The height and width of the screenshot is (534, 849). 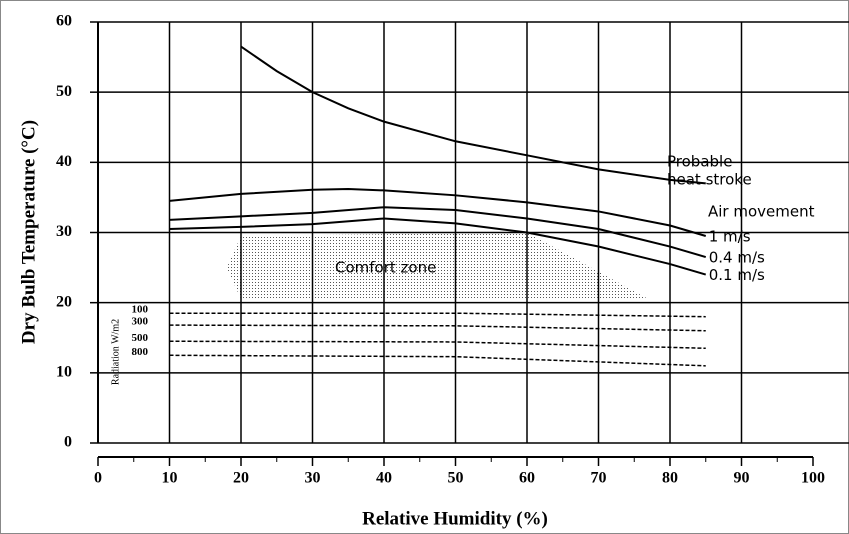 I want to click on x-tick-label: 90, so click(x=742, y=478).